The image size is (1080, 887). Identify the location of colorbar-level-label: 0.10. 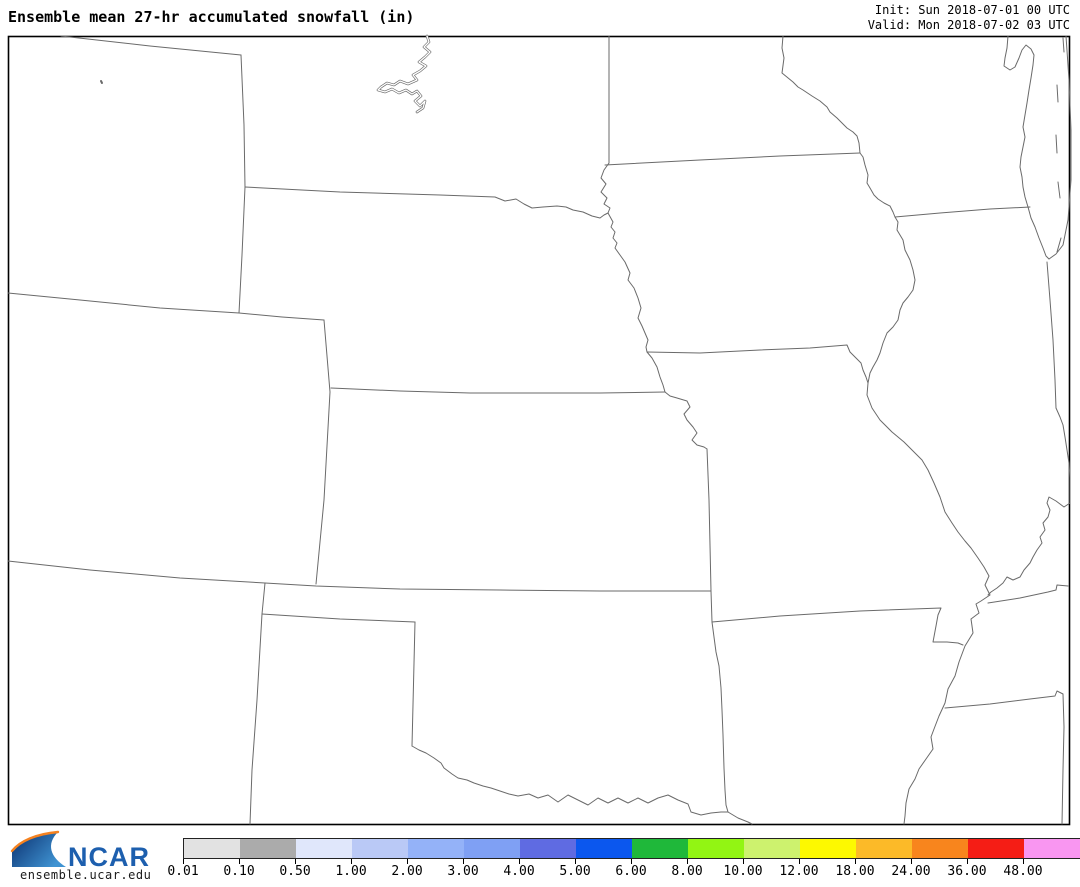
(239, 871).